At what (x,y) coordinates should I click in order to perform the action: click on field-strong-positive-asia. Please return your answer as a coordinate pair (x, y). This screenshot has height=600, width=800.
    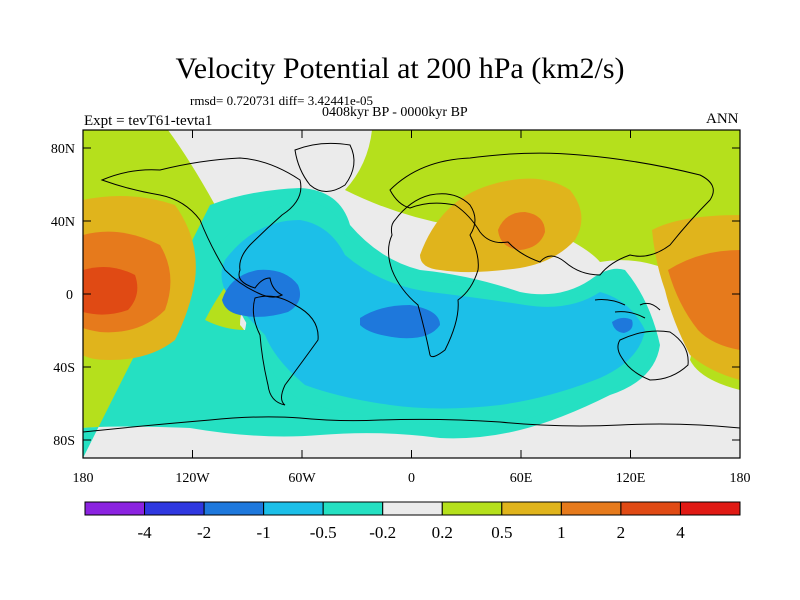
    Looking at the image, I should click on (521, 231).